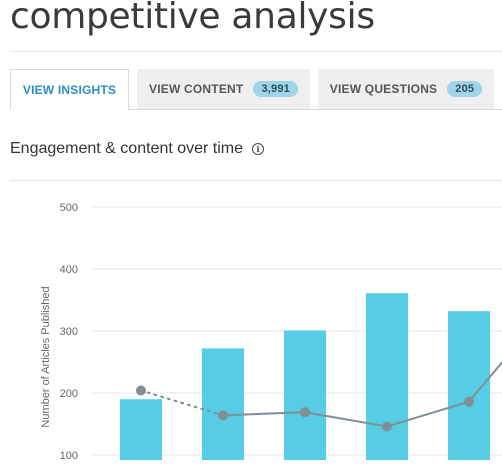 The height and width of the screenshot is (465, 502). What do you see at coordinates (69, 270) in the screenshot?
I see `y-tick-label: 400` at bounding box center [69, 270].